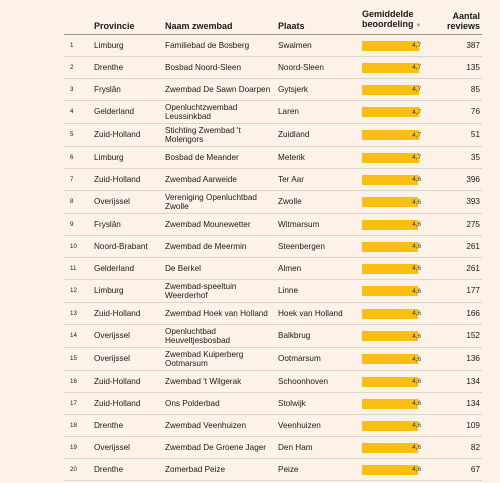 This screenshot has height=483, width=500. Describe the element at coordinates (320, 157) in the screenshot. I see `plaats-cell: Meterik` at that location.